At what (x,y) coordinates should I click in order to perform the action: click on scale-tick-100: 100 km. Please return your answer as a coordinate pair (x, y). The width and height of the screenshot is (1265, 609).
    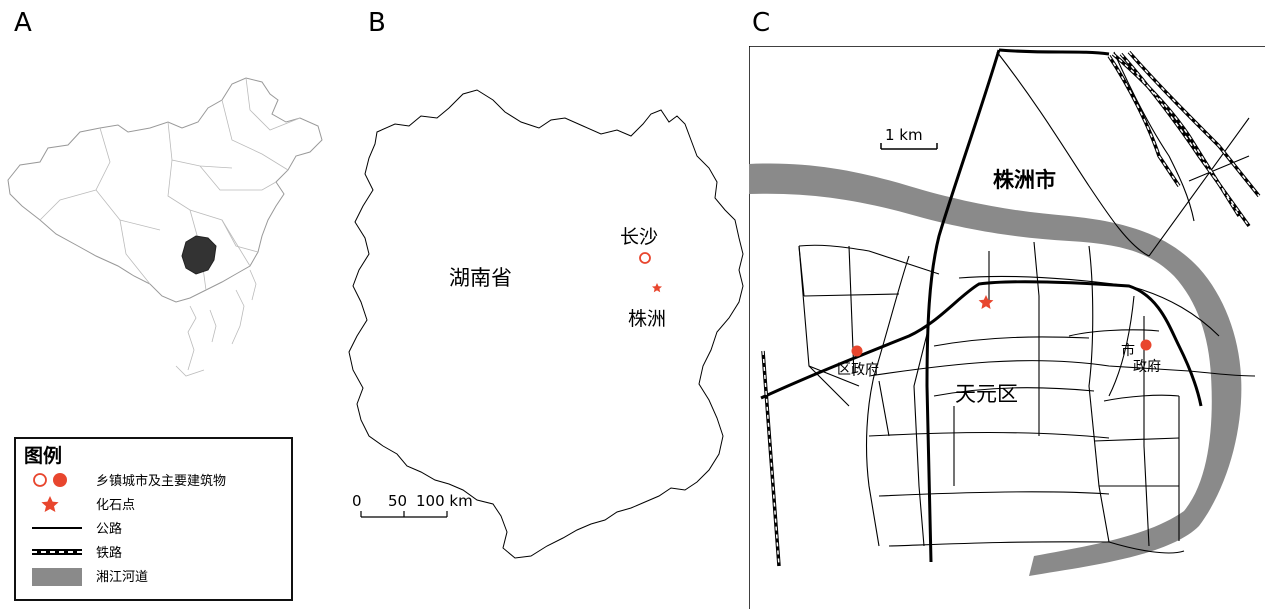
    Looking at the image, I should click on (444, 501).